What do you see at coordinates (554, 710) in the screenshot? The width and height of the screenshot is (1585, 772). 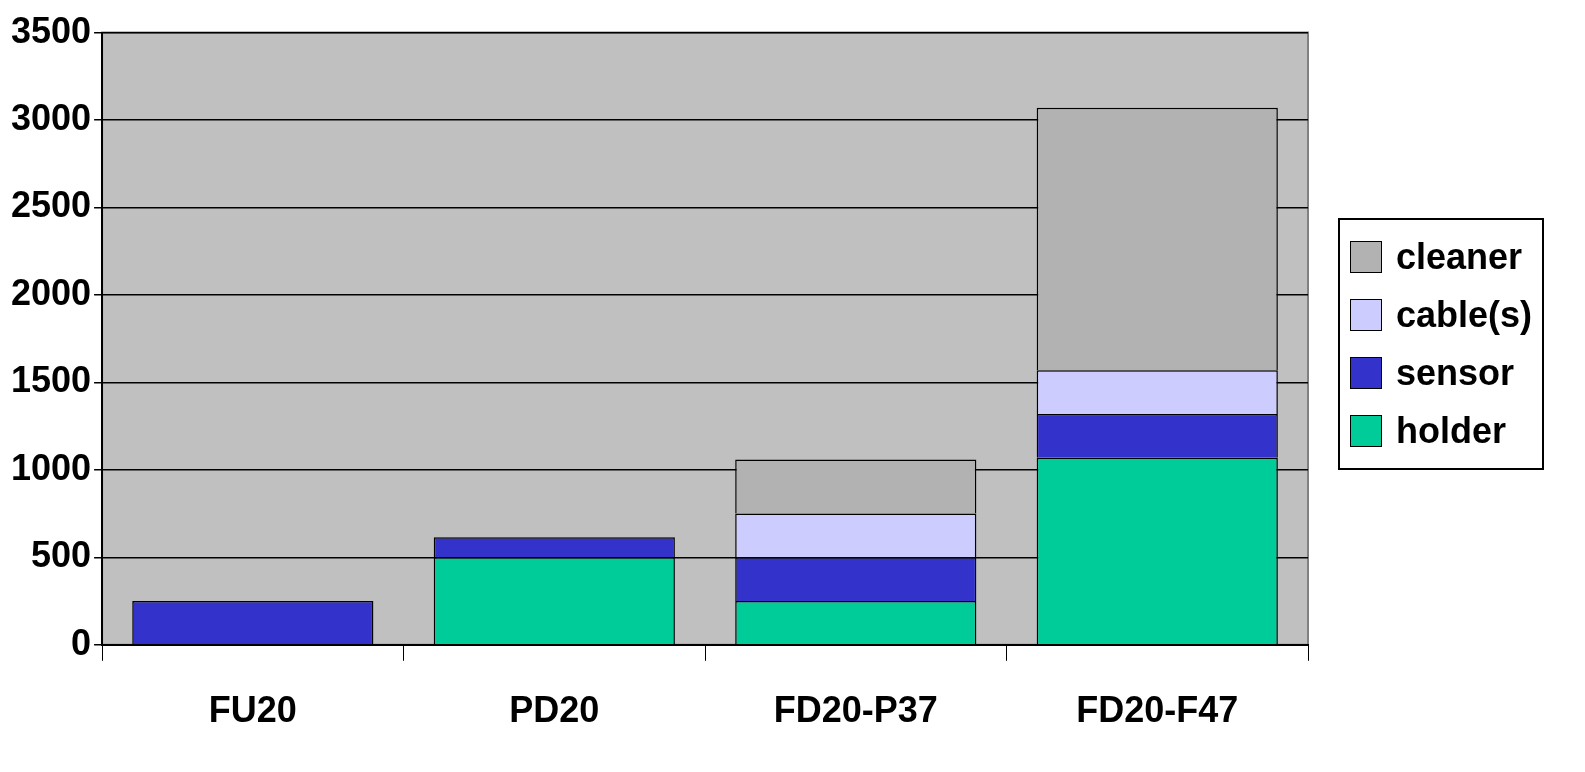 I see `x-tick-label: PD20` at bounding box center [554, 710].